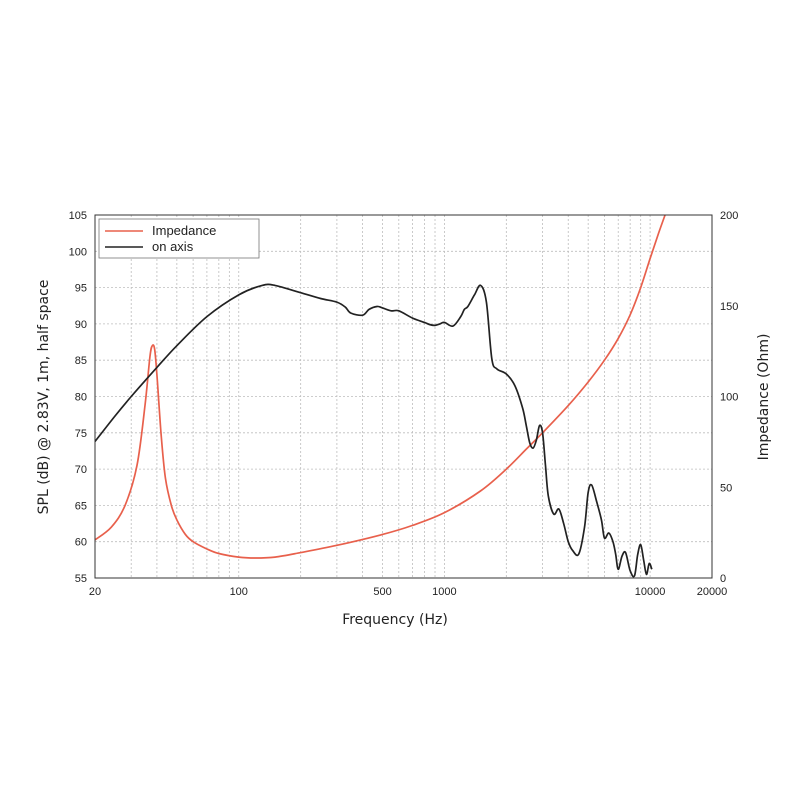  I want to click on y2-axis-label: Impedance (Ohm), so click(764, 397).